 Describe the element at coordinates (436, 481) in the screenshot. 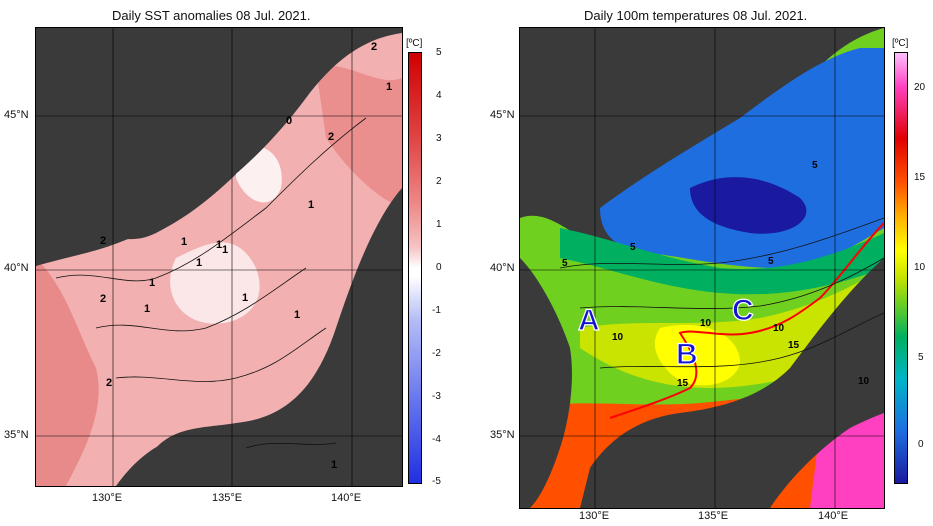

I see `sst-cbar-tick: -5` at that location.